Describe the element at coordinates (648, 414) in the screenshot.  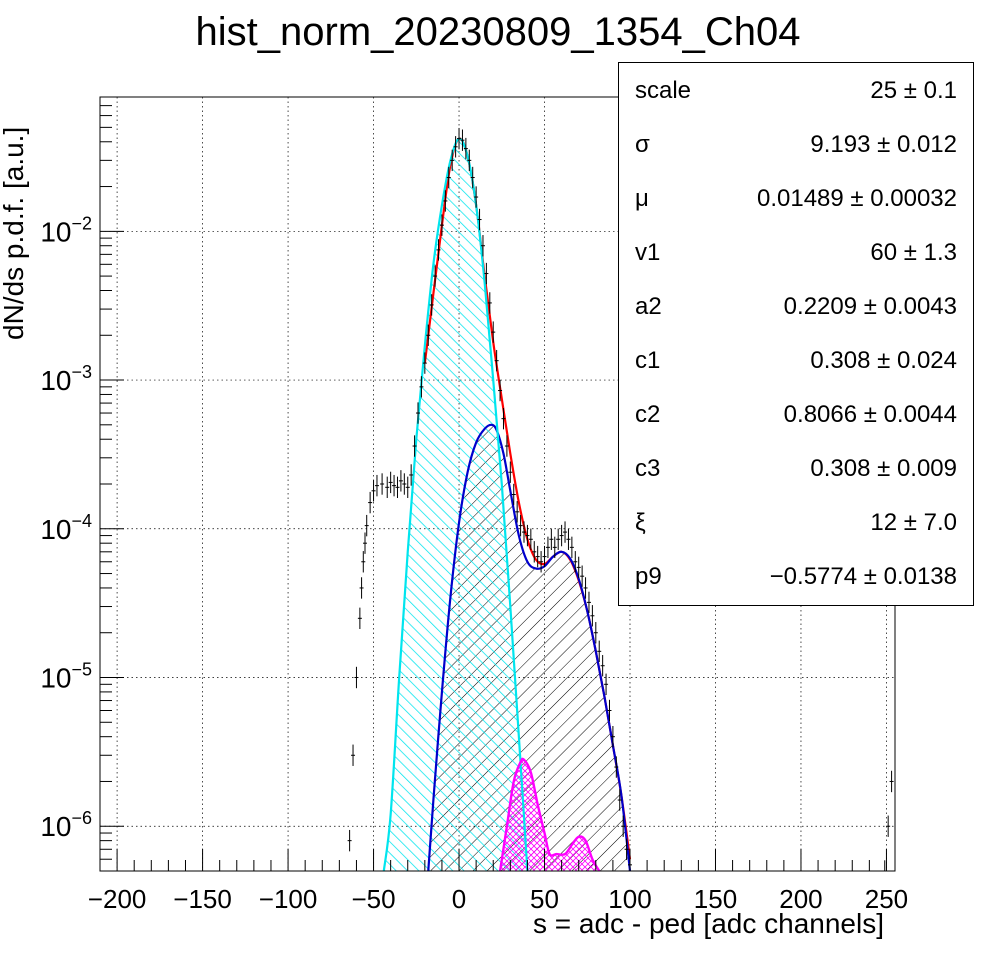
I see `stats-param-name: c2` at that location.